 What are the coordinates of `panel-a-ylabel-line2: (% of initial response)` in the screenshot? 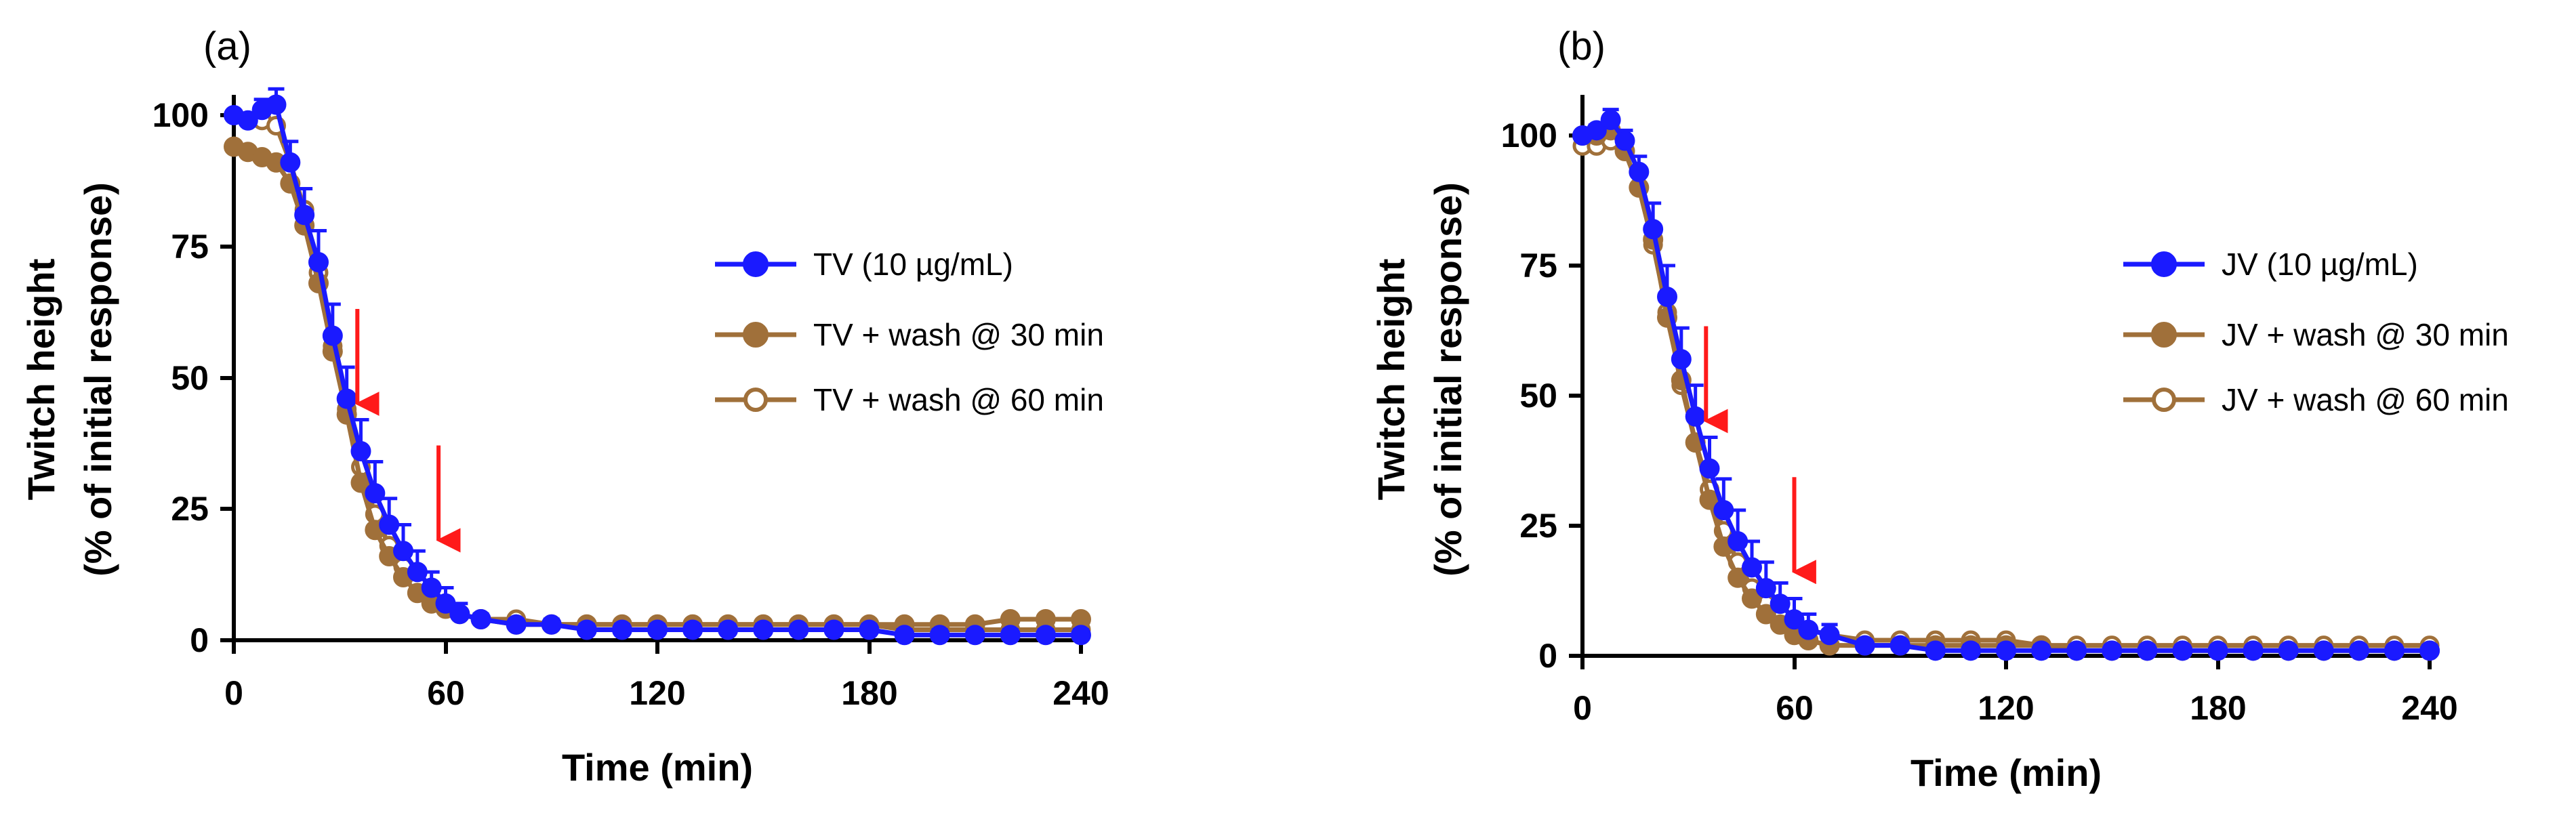 It's located at (98, 379).